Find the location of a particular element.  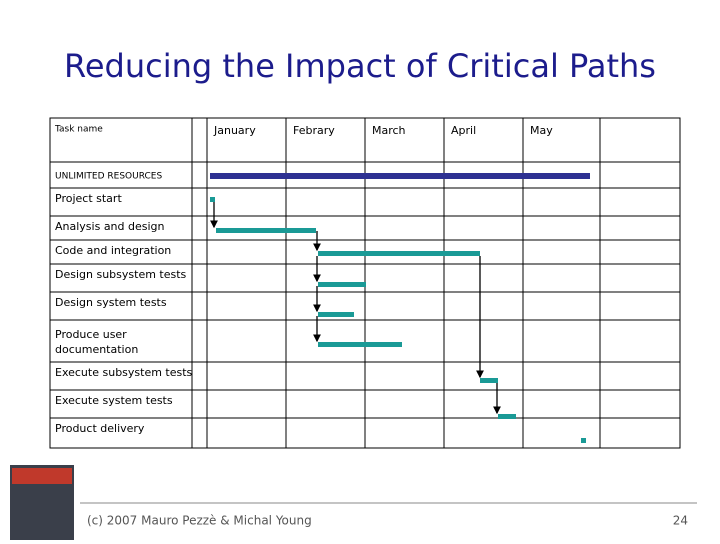

task-label: Product delivery is located at coordinates (100, 428).